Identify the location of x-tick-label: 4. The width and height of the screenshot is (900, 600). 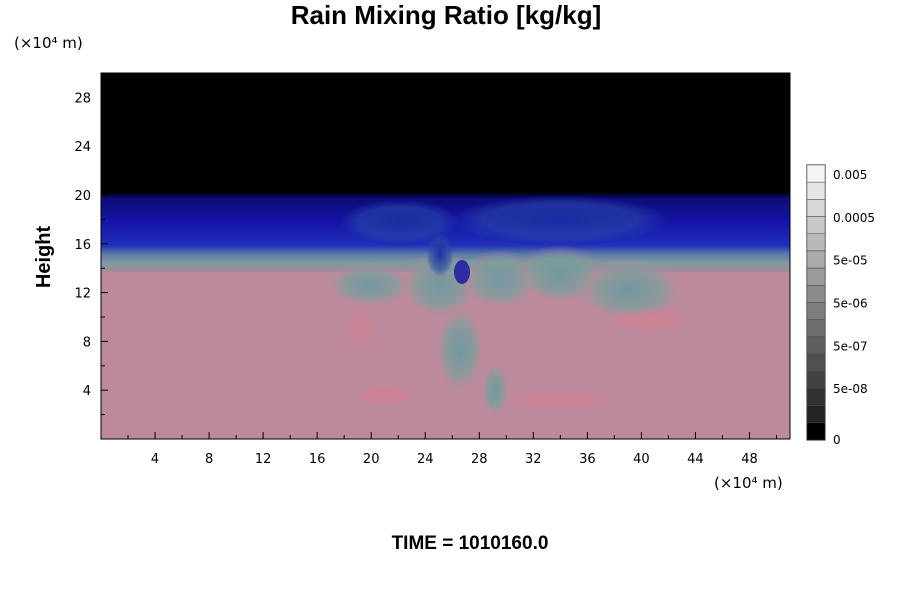
(155, 459).